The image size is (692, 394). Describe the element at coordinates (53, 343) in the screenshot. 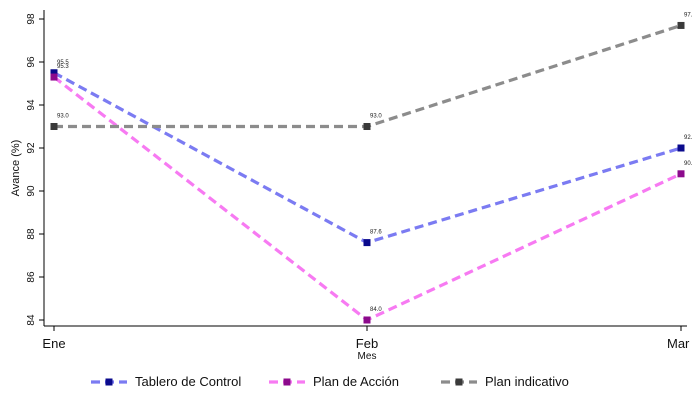

I see `x-tick-label: Ene` at that location.